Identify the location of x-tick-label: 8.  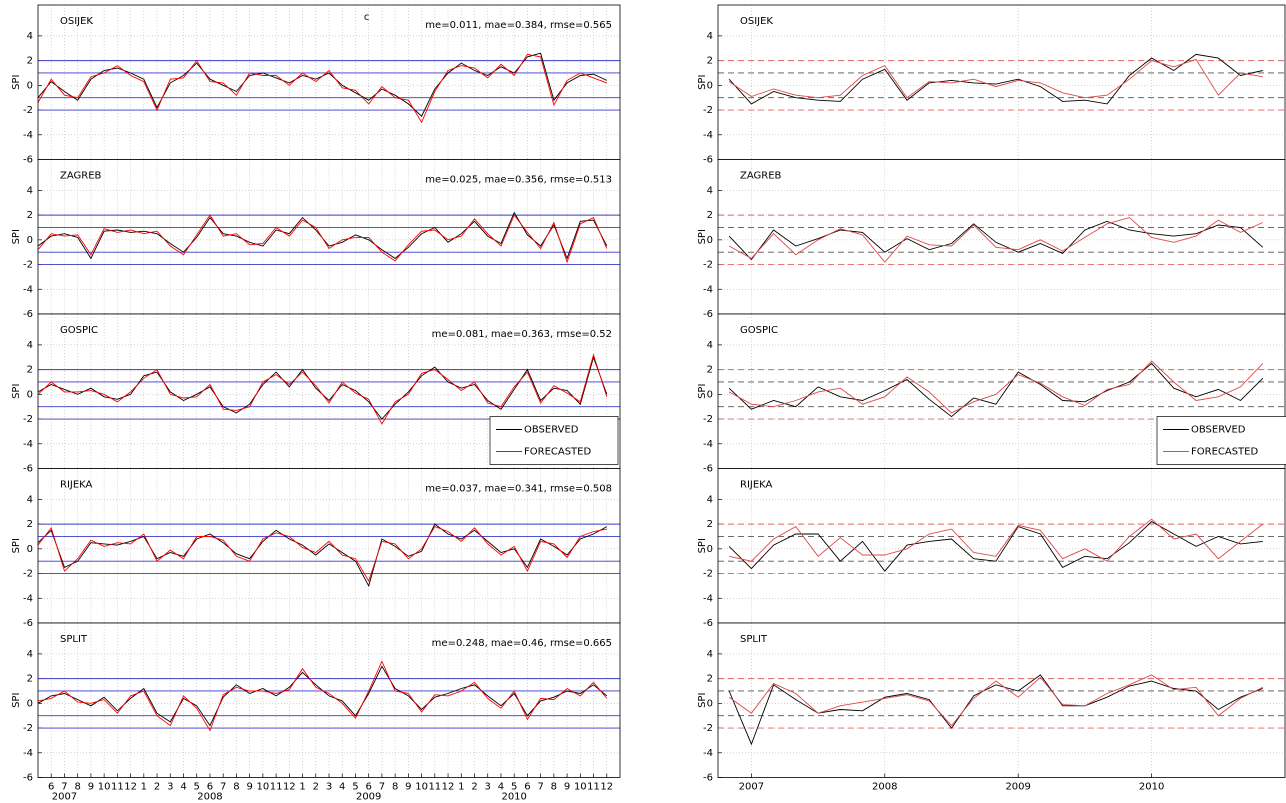
(554, 787).